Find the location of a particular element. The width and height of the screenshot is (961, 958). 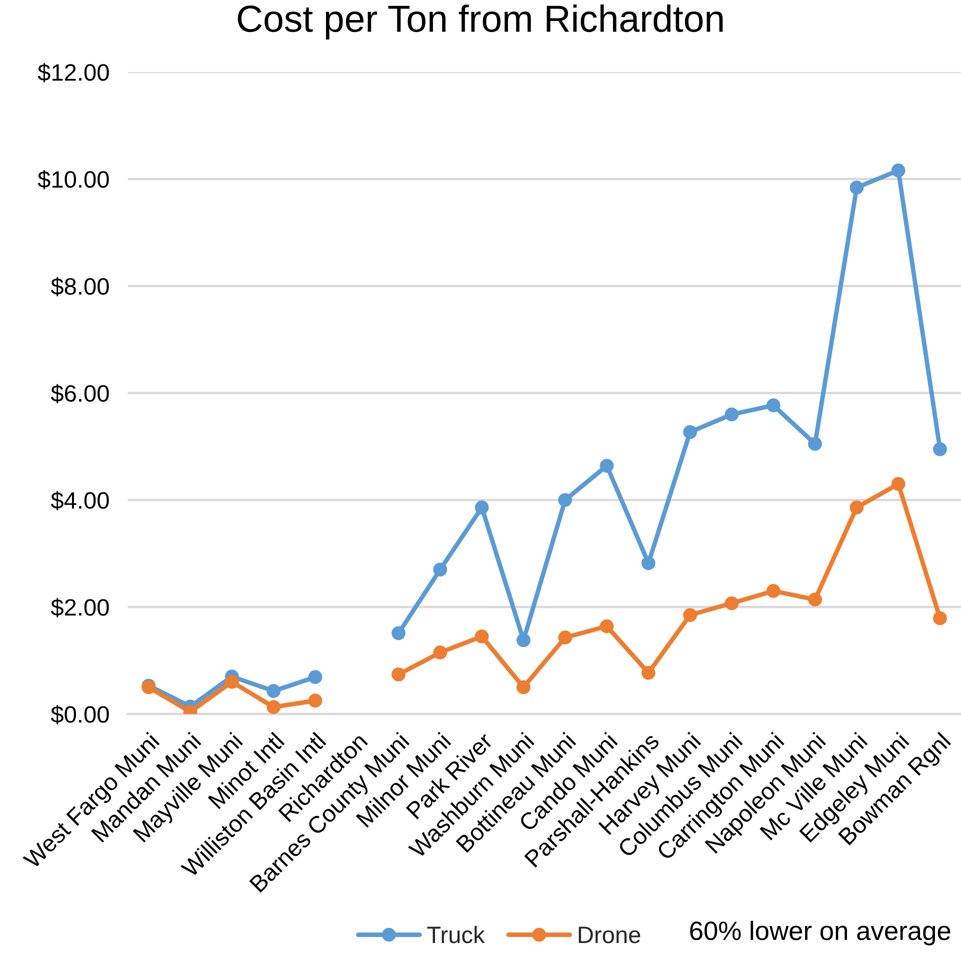

y-tick-label: $2.00 is located at coordinates (79, 608).